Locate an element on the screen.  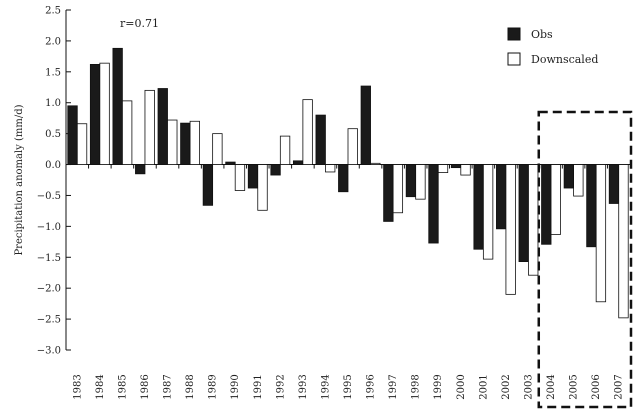
x-tick-label-1985: 1985 is located at coordinates (122, 386).